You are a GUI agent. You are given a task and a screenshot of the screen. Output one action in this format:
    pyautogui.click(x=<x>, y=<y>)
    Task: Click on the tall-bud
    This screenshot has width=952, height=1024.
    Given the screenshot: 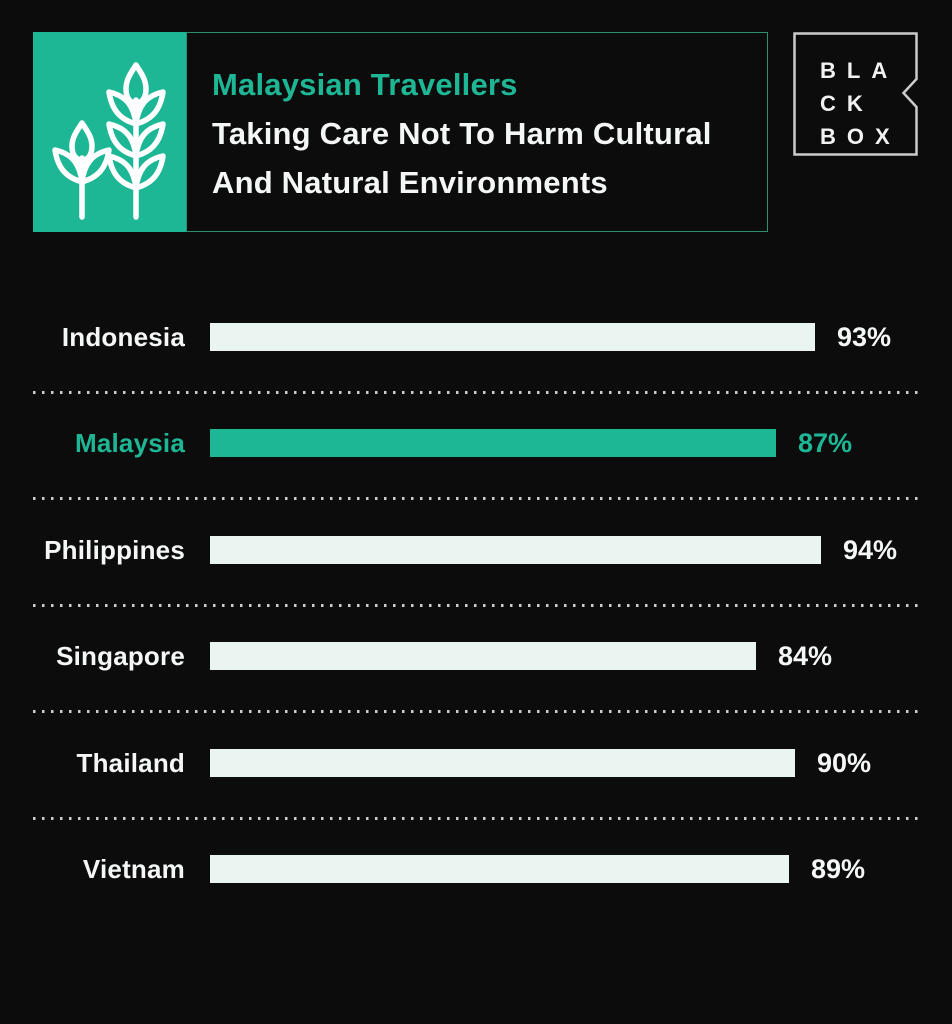 What is the action you would take?
    pyautogui.click(x=136, y=84)
    